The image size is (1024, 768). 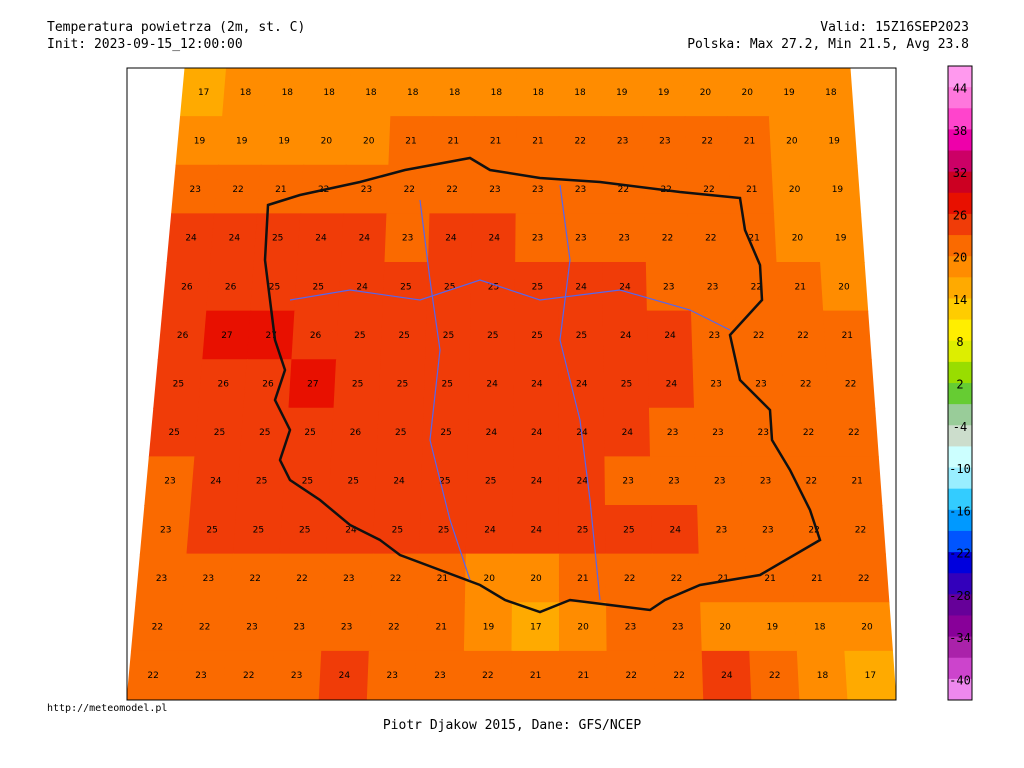 I want to click on source-url: http://meteomodel.pl, so click(x=107, y=708).